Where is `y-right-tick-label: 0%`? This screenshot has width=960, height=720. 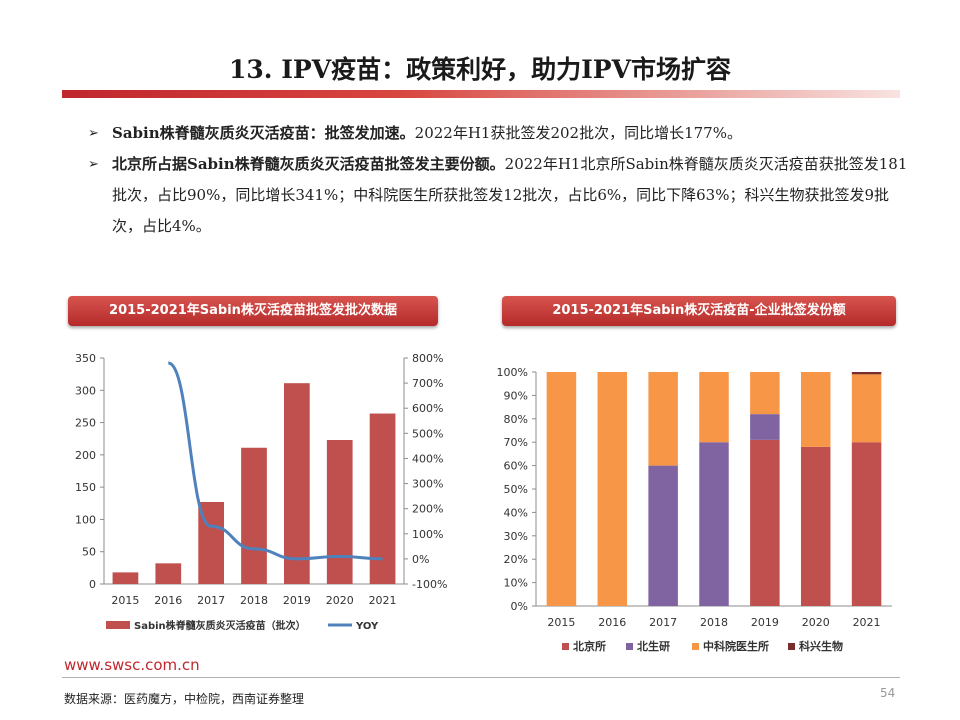
y-right-tick-label: 0% is located at coordinates (420, 559).